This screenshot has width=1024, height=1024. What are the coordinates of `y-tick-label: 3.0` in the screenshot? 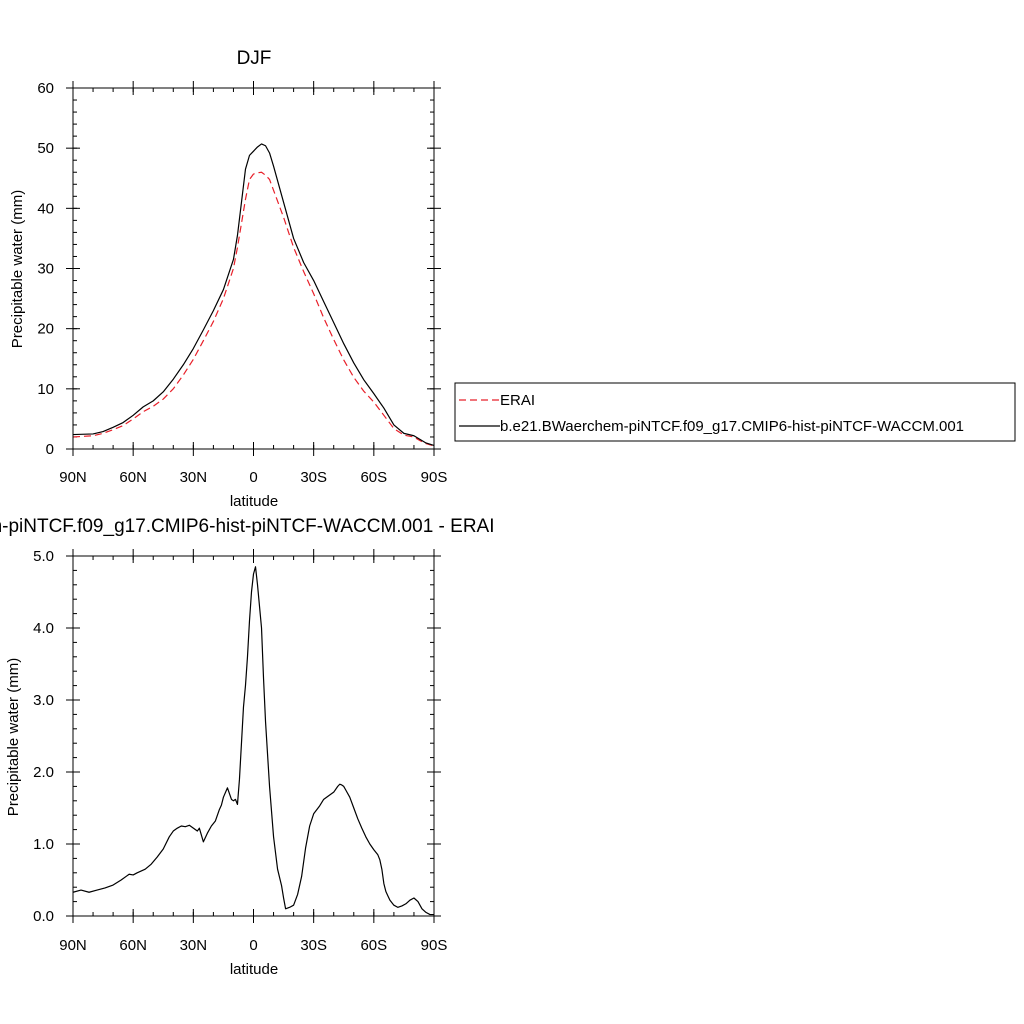 It's located at (43, 700).